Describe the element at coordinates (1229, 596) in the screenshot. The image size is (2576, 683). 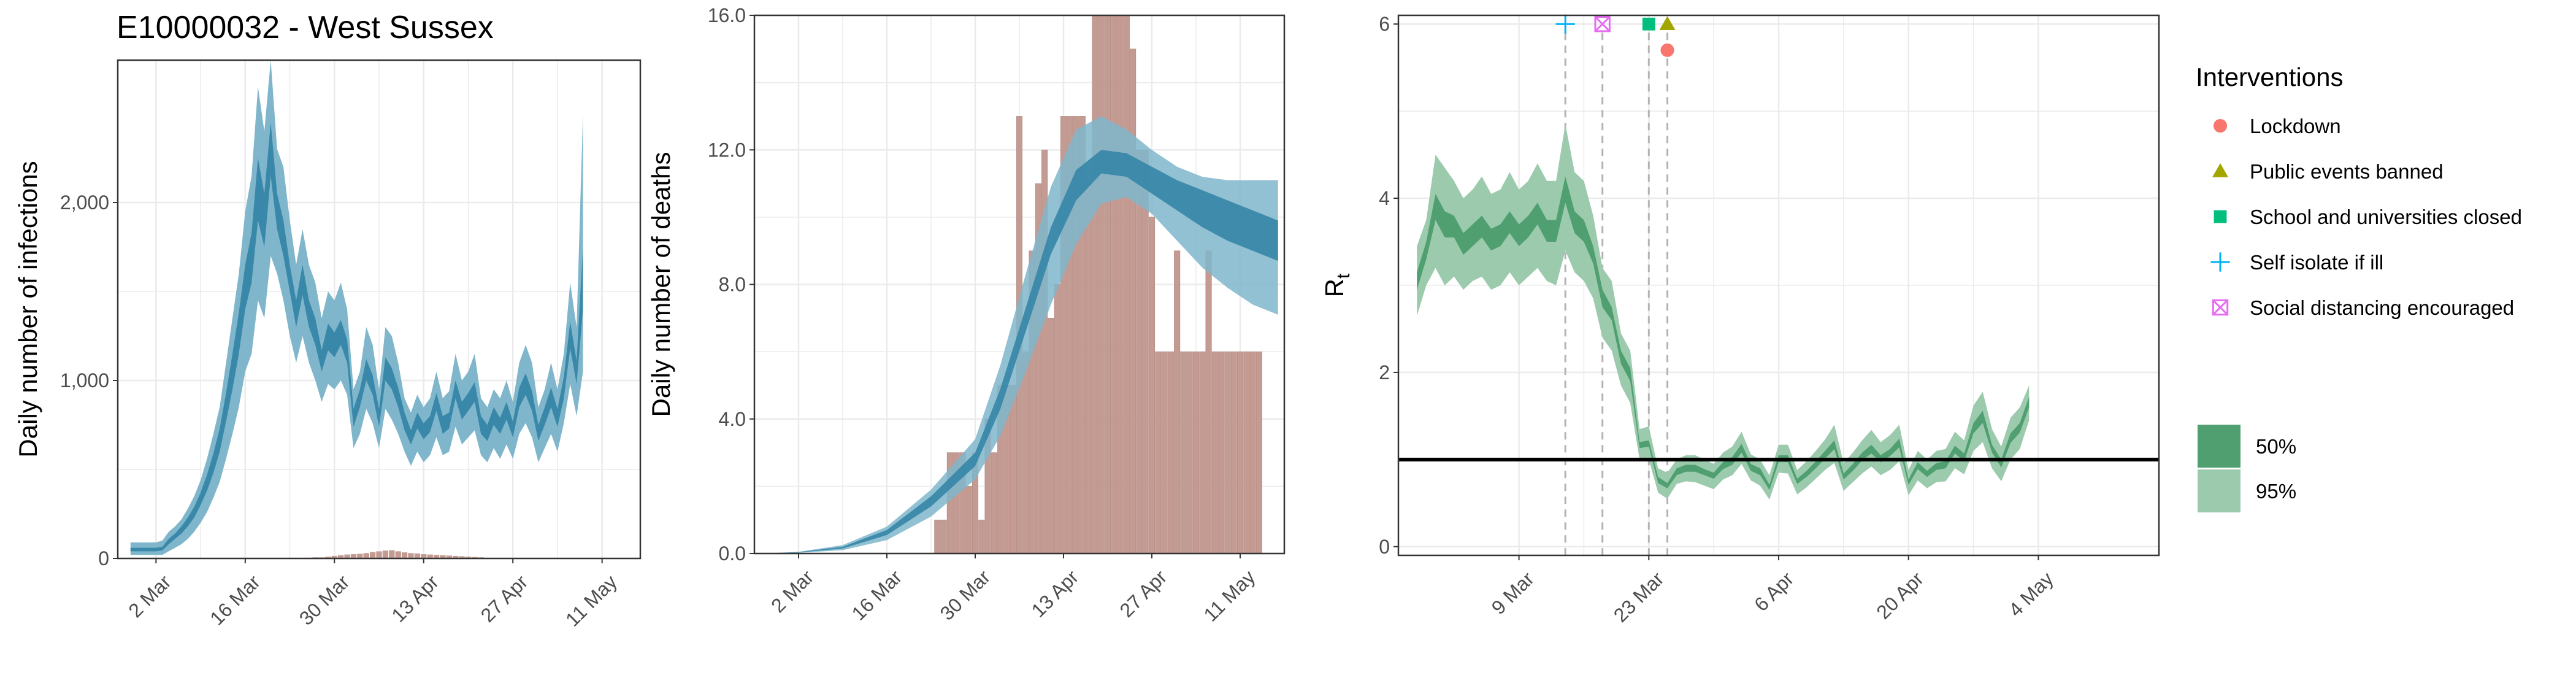
I see `panel2-x-tick-label: 11 May` at that location.